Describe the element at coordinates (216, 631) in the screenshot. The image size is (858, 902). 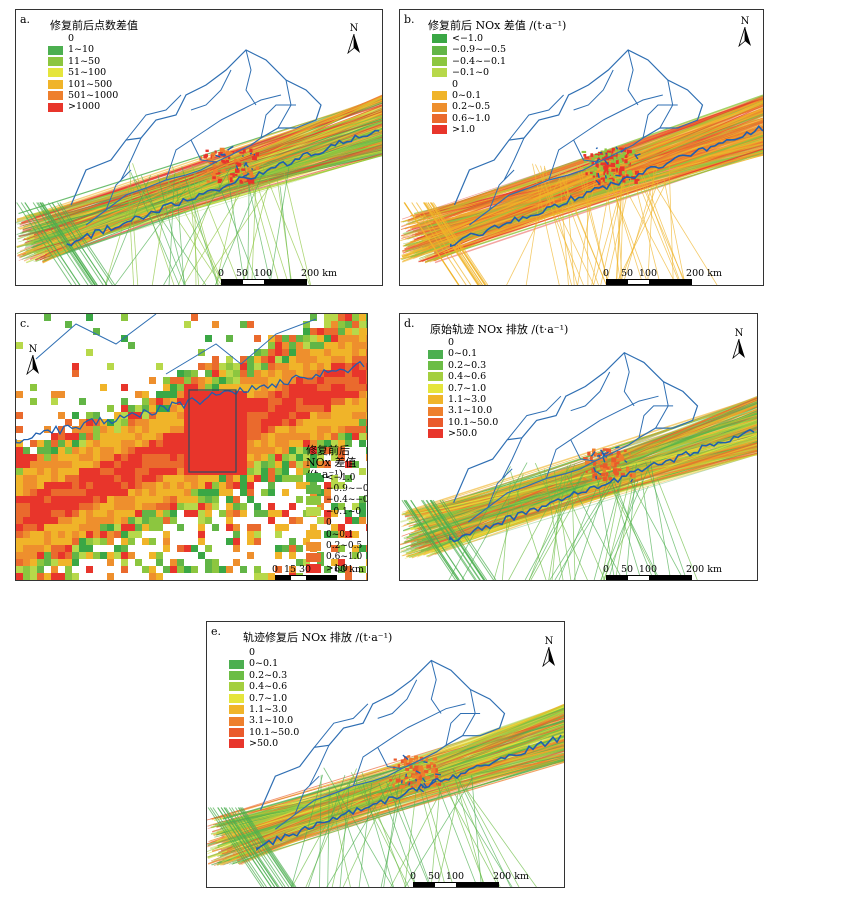
I see `panel-label-e: e.` at that location.